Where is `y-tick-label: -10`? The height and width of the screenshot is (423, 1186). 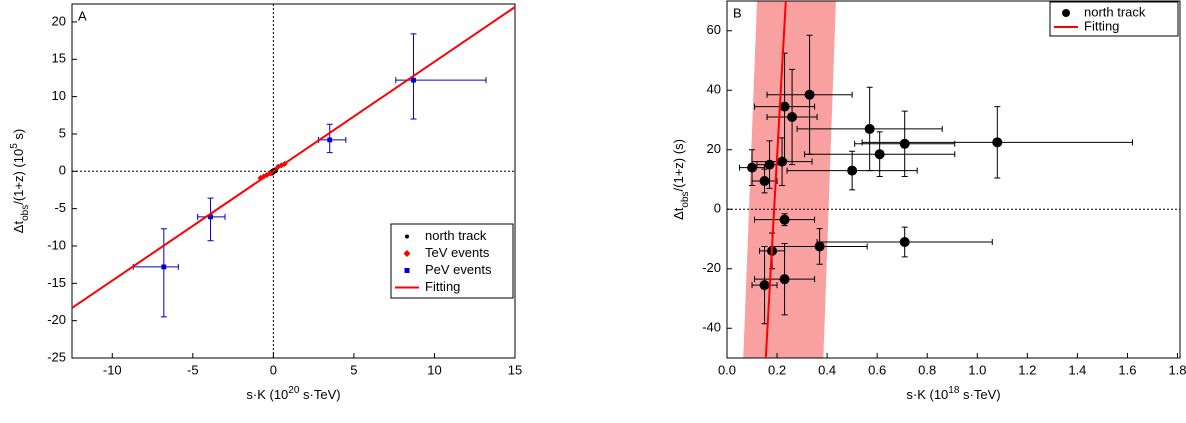 y-tick-label: -10 is located at coordinates (56, 244).